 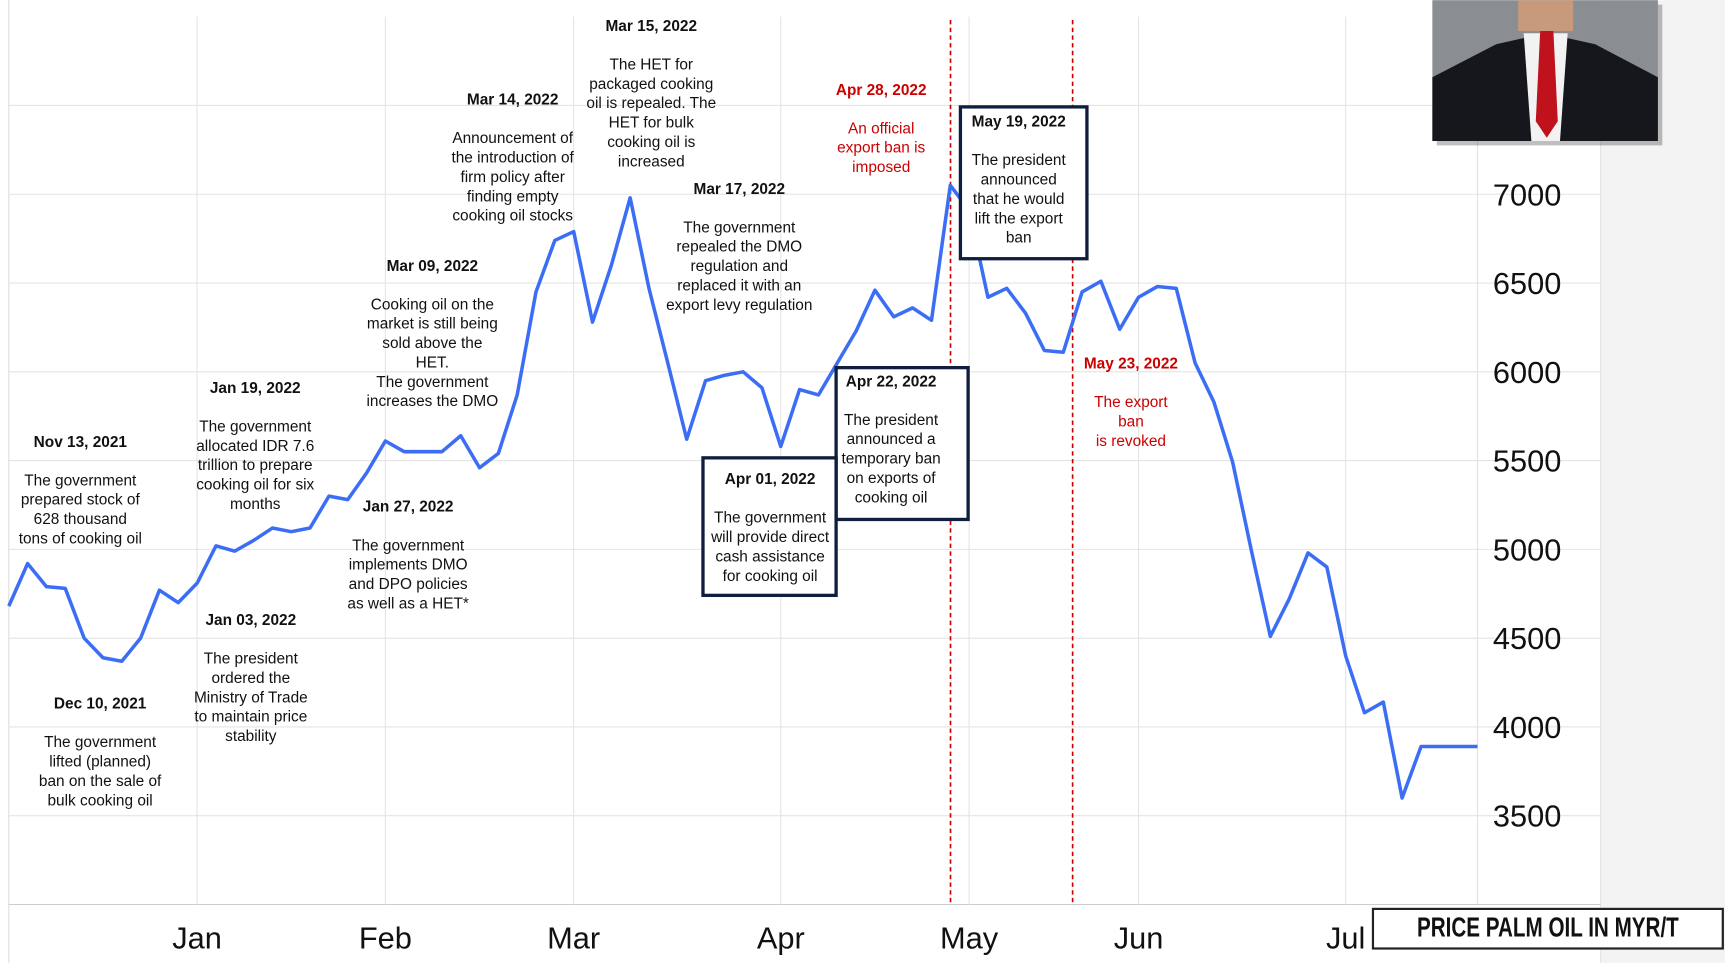 I want to click on annotation-date: Dec 10, 2021, so click(x=100, y=704).